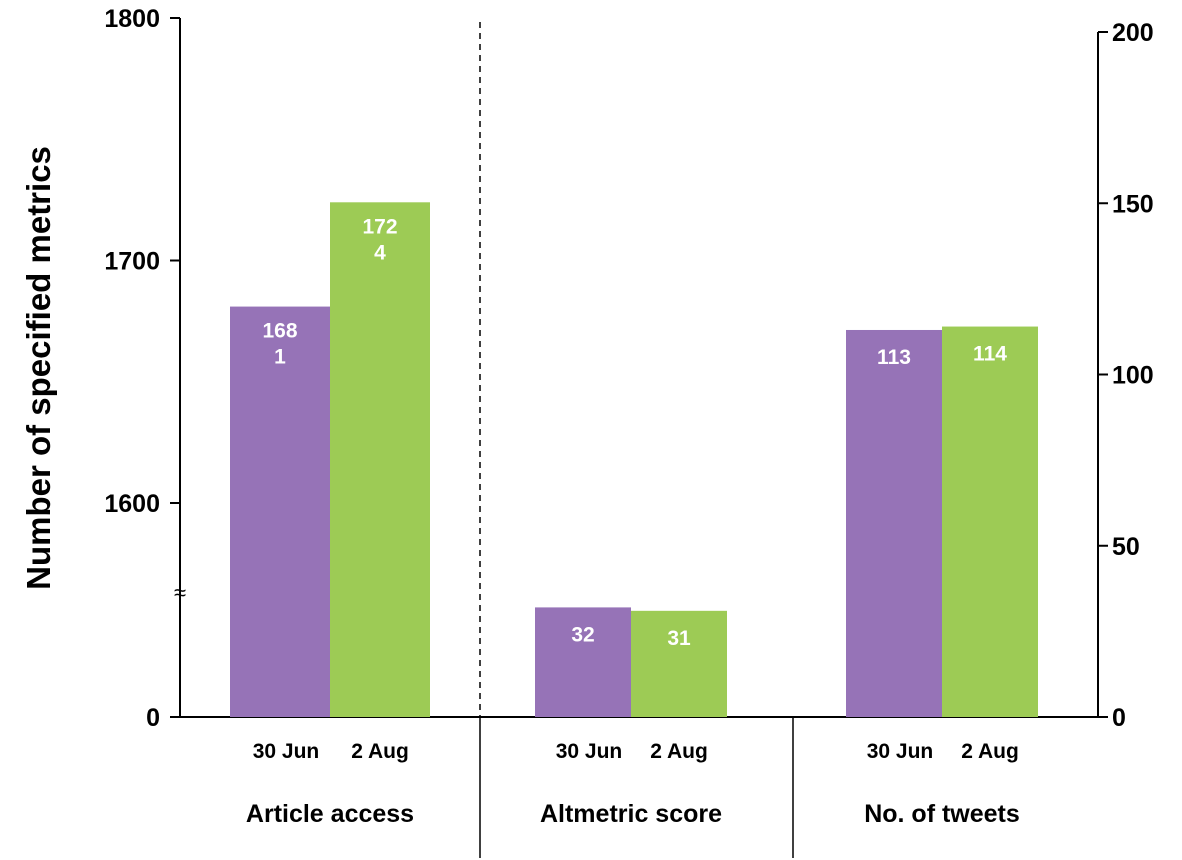  I want to click on bar-value-label: 32, so click(582, 634).